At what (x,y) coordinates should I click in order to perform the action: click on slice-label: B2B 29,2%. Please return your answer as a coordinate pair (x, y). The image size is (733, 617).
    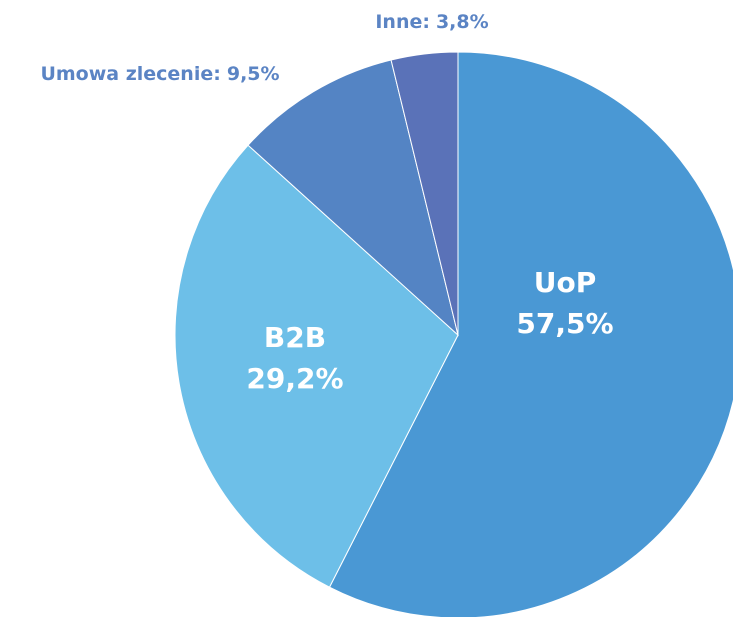
    Looking at the image, I should click on (294, 358).